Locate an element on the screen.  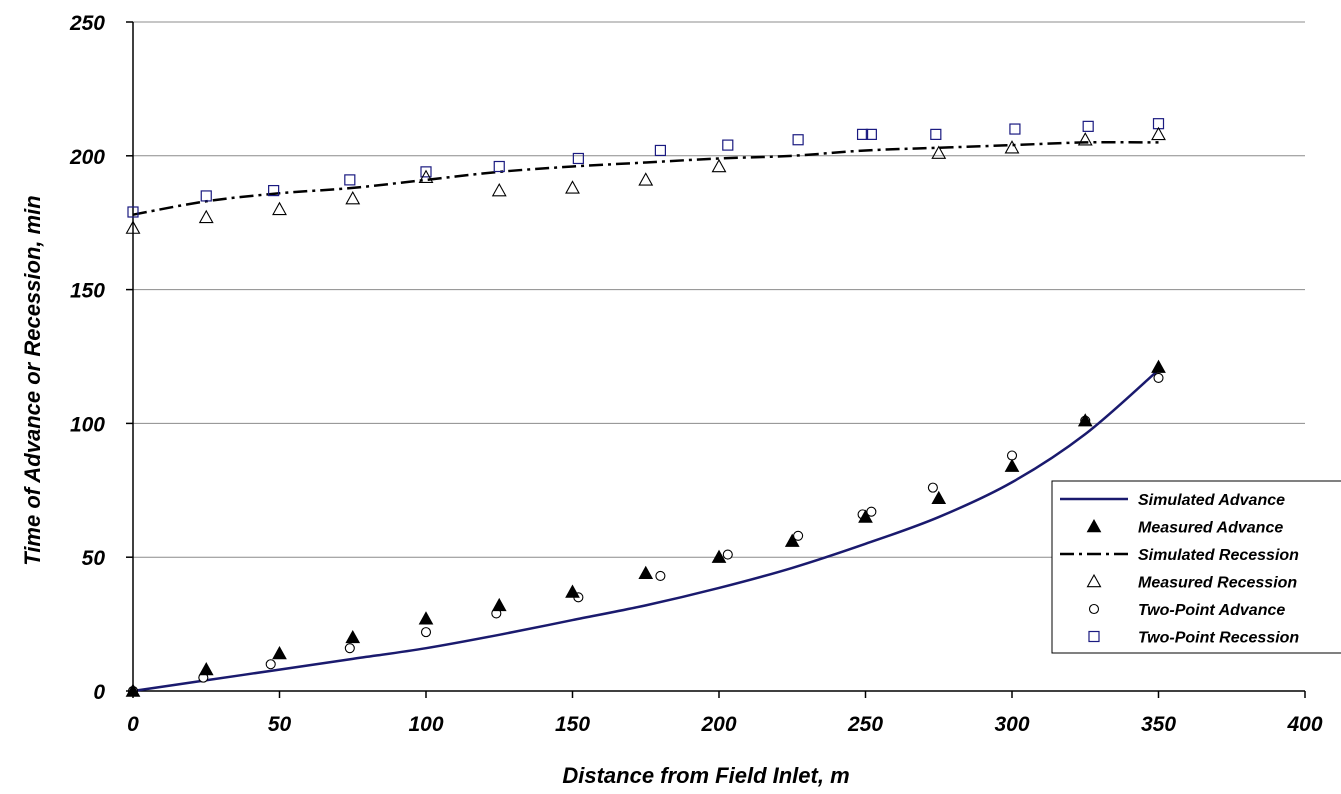
y-tick-label: 50 is located at coordinates (94, 558).